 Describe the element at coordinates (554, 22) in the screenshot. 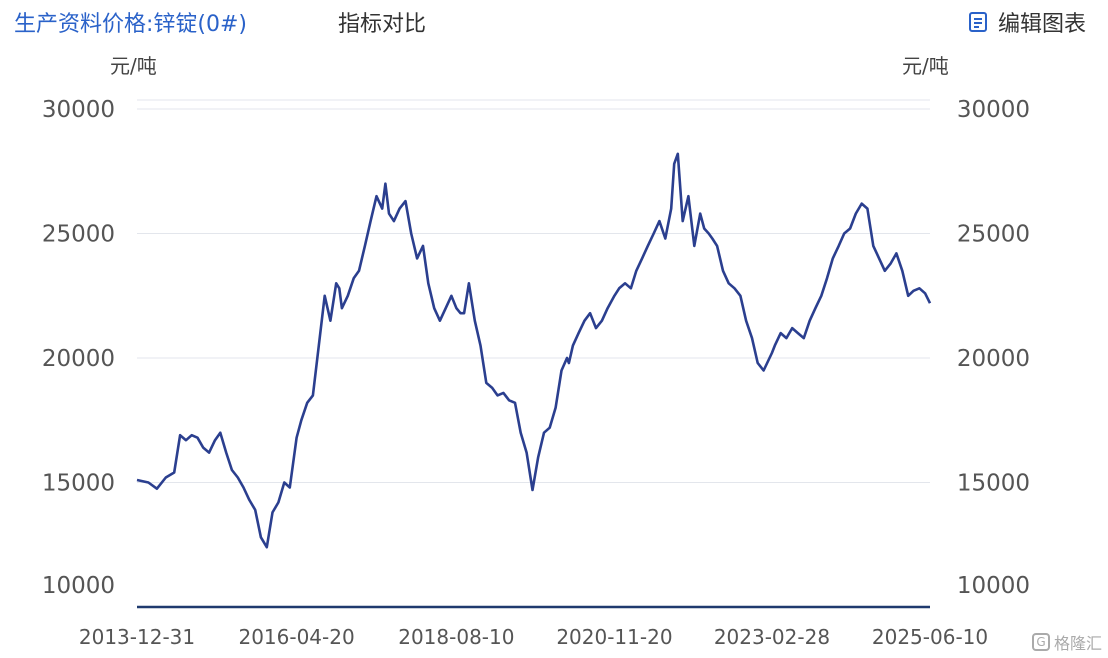

I see `chart-header: 生产资料价格:锌锭(0#) 指标对比 编辑图表` at that location.